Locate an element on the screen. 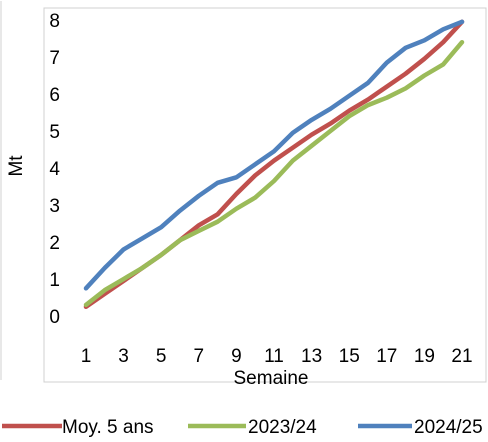 Image resolution: width=488 pixels, height=442 pixels. x-tick-label: 17 is located at coordinates (386, 356).